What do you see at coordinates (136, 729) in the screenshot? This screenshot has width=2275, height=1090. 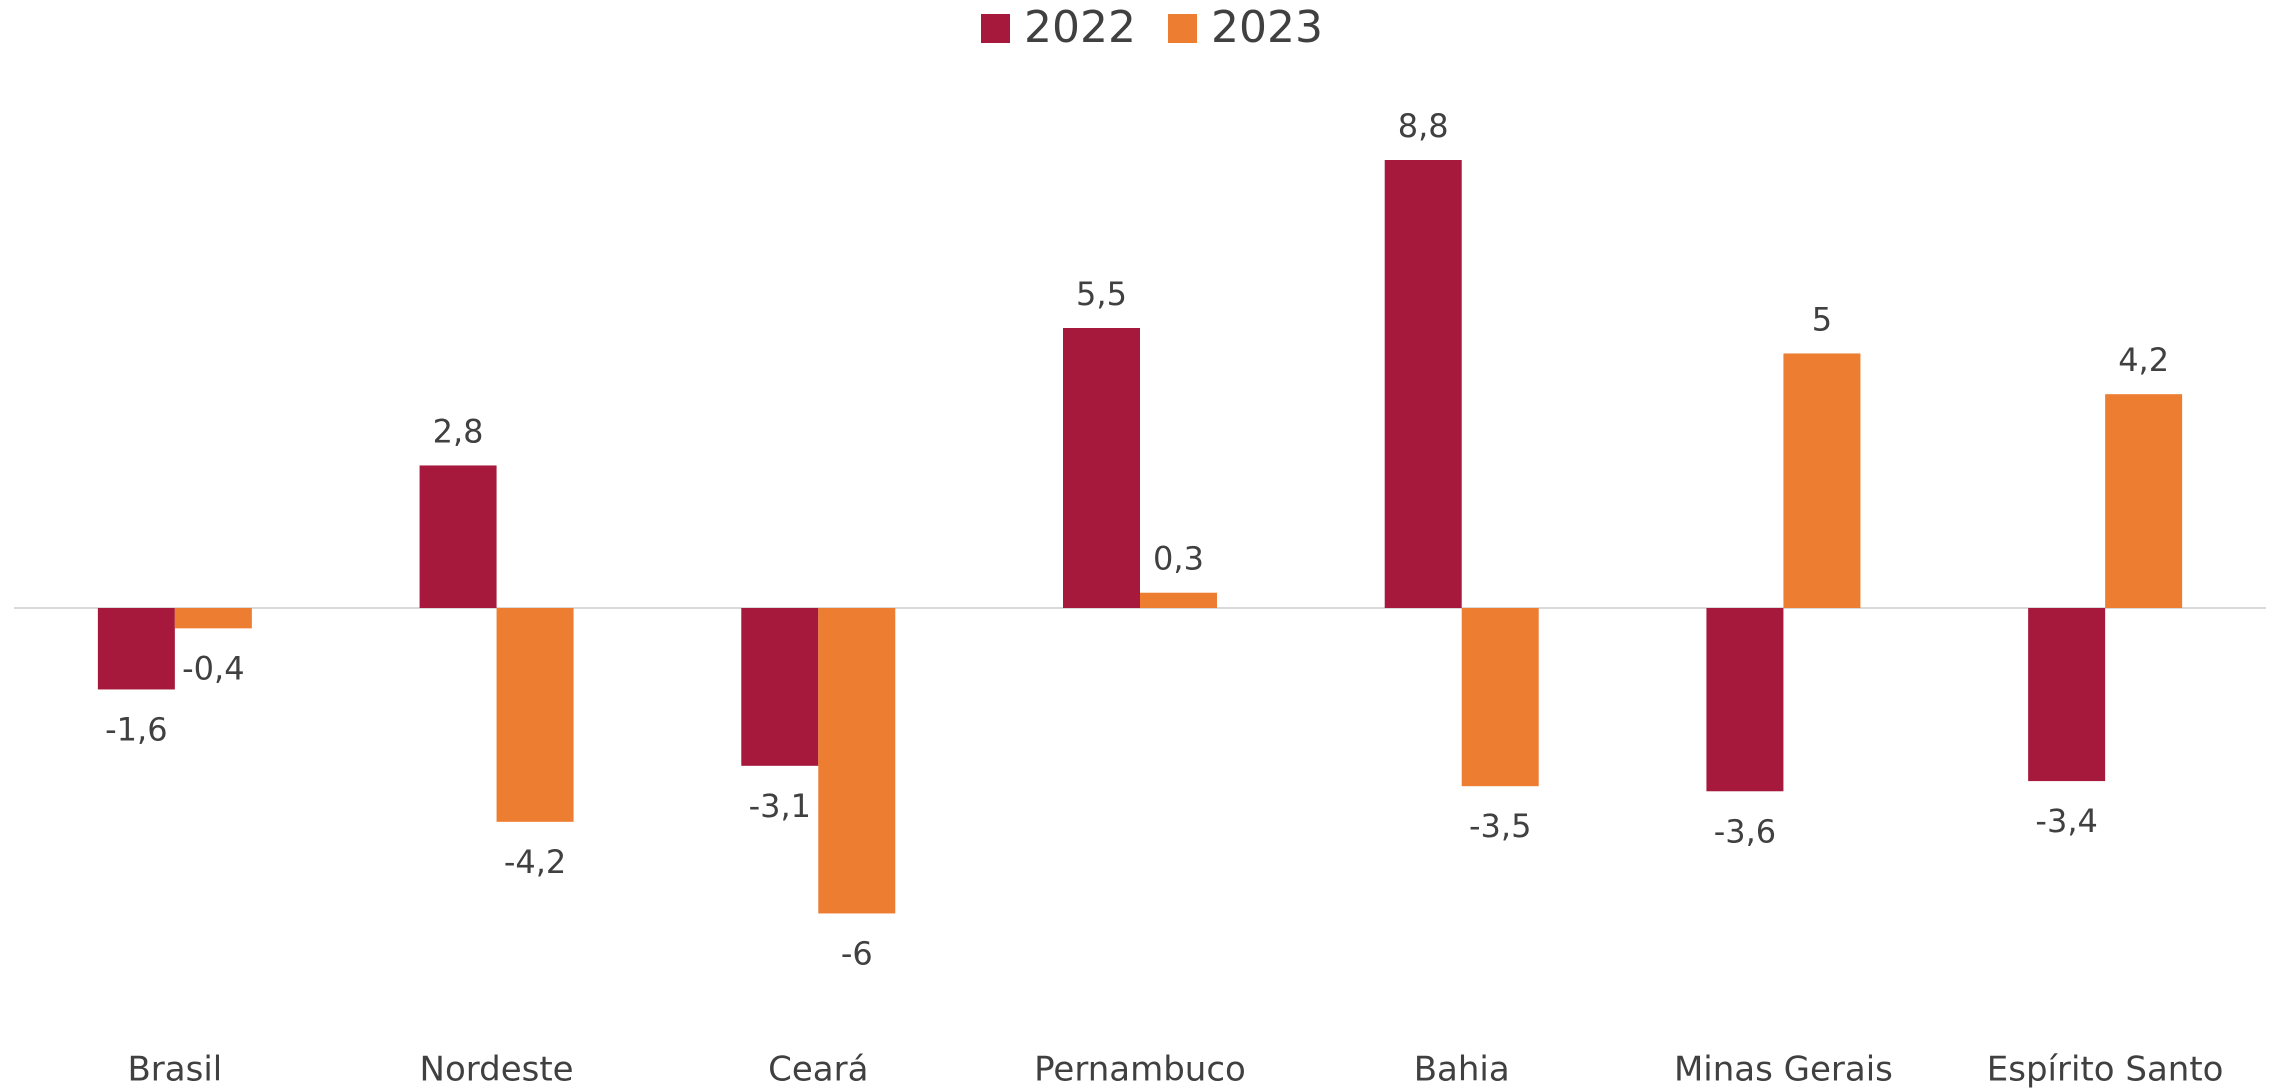 I see `data-label: -1,6` at bounding box center [136, 729].